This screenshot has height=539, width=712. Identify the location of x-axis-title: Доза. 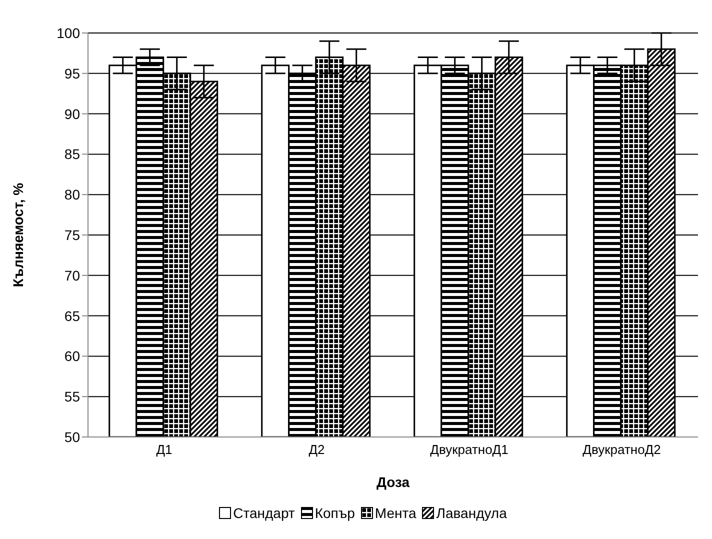
(393, 482).